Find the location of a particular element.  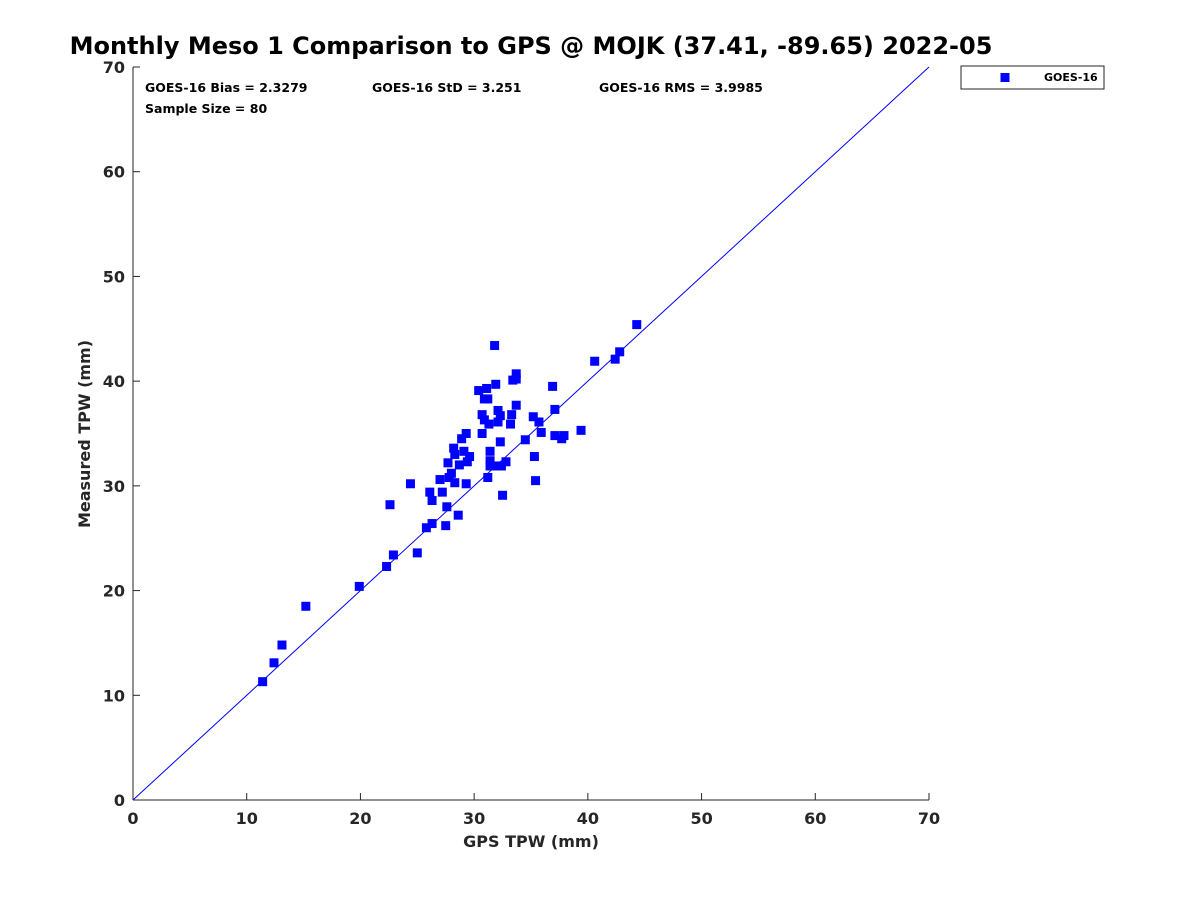

legend-box is located at coordinates (1032, 77).